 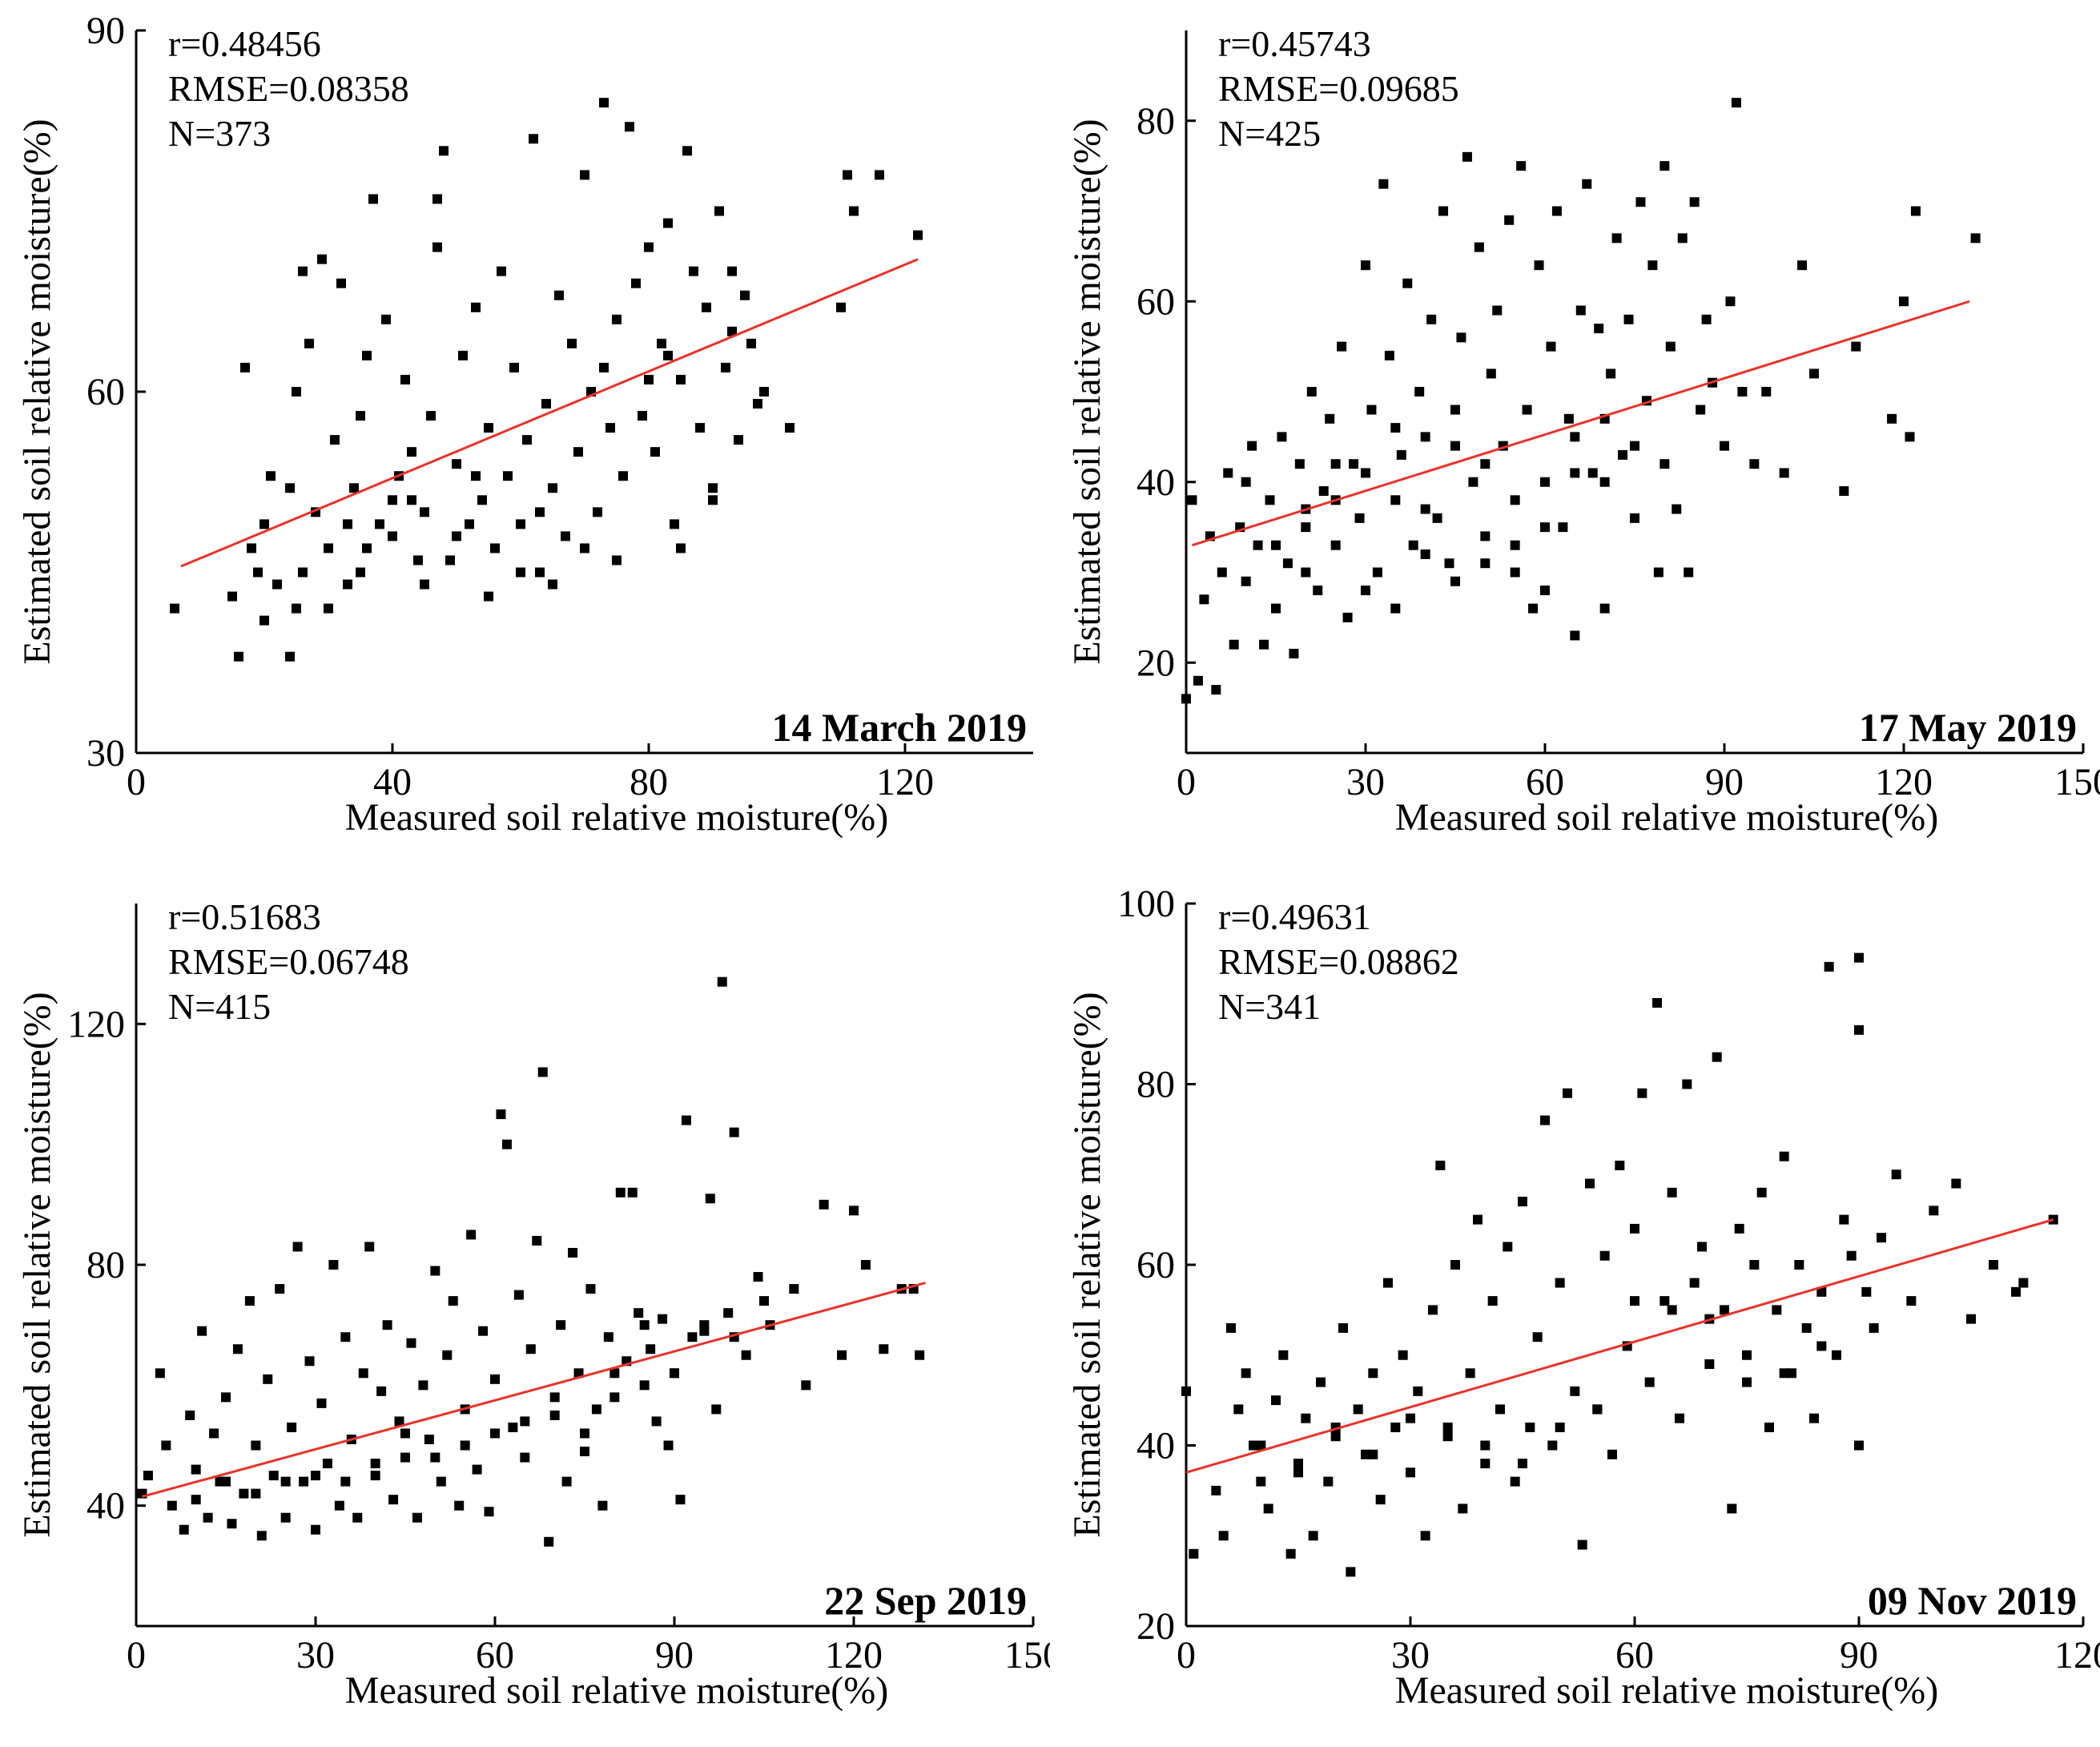 What do you see at coordinates (392, 782) in the screenshot?
I see `x-tick-label: 40` at bounding box center [392, 782].